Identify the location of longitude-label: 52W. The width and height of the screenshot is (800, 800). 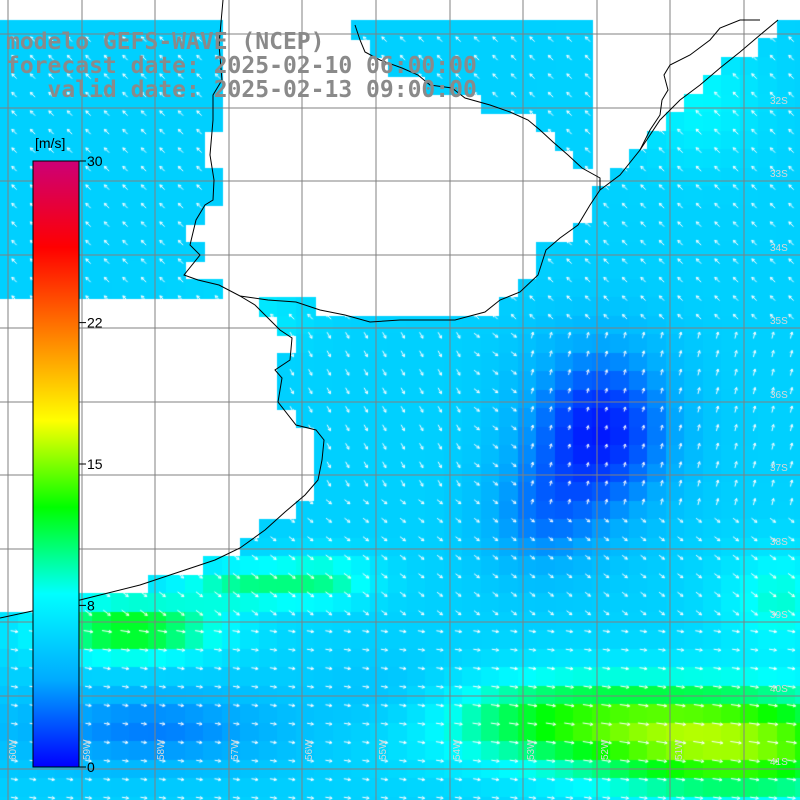
(605, 749).